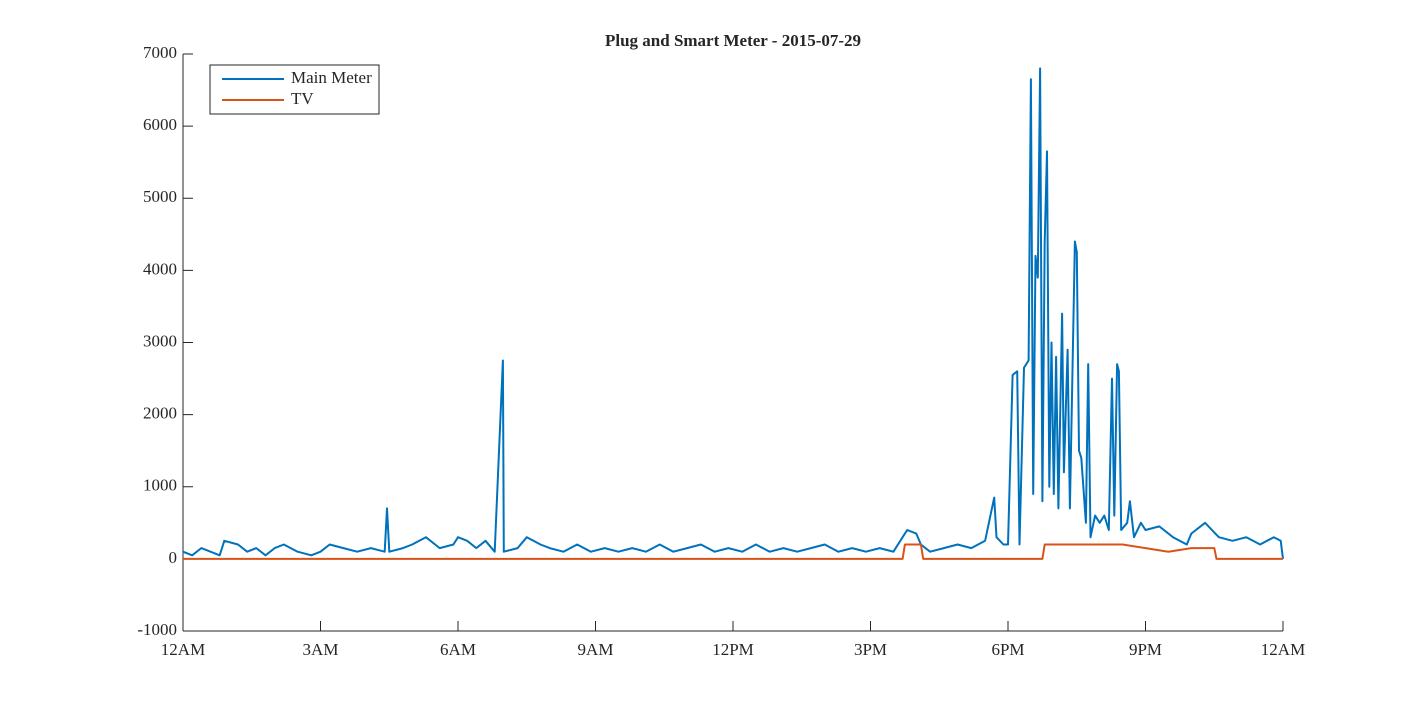 Image resolution: width=1417 pixels, height=714 pixels. Describe the element at coordinates (596, 649) in the screenshot. I see `x-tick-label: 9AM` at that location.